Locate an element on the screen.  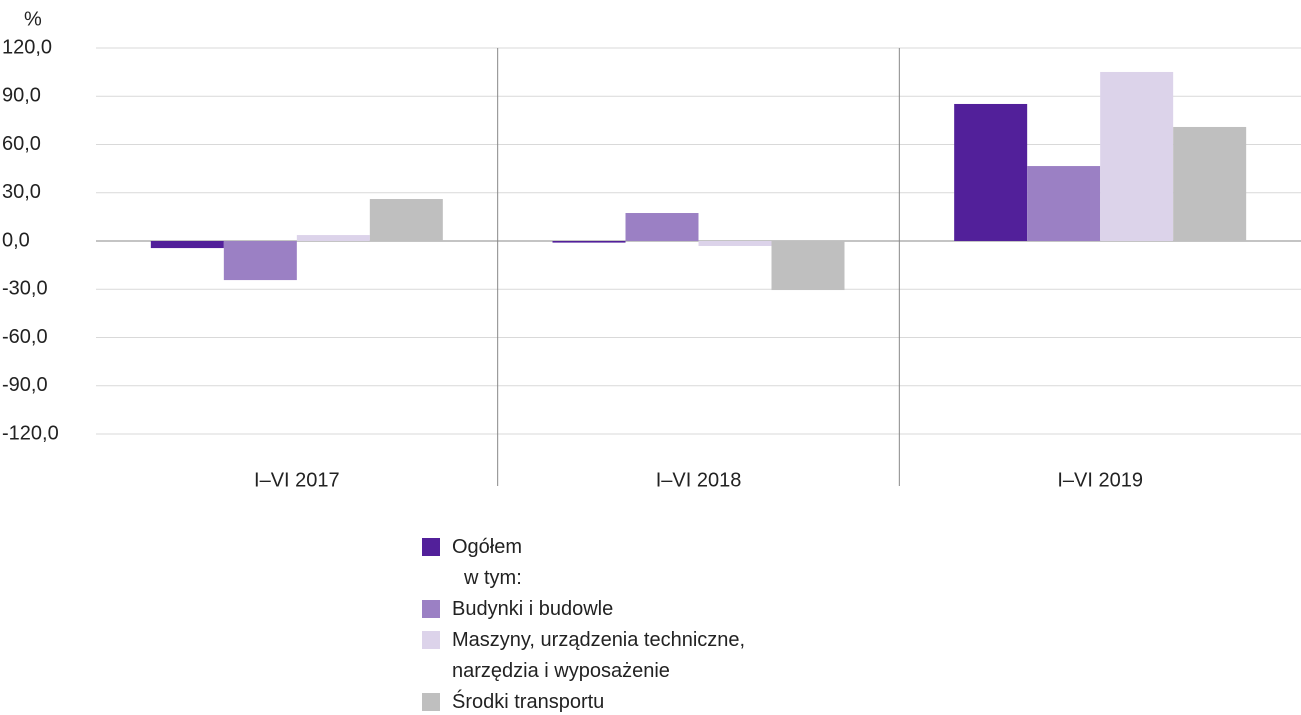
legend-item: Środki transportu is located at coordinates (617, 701).